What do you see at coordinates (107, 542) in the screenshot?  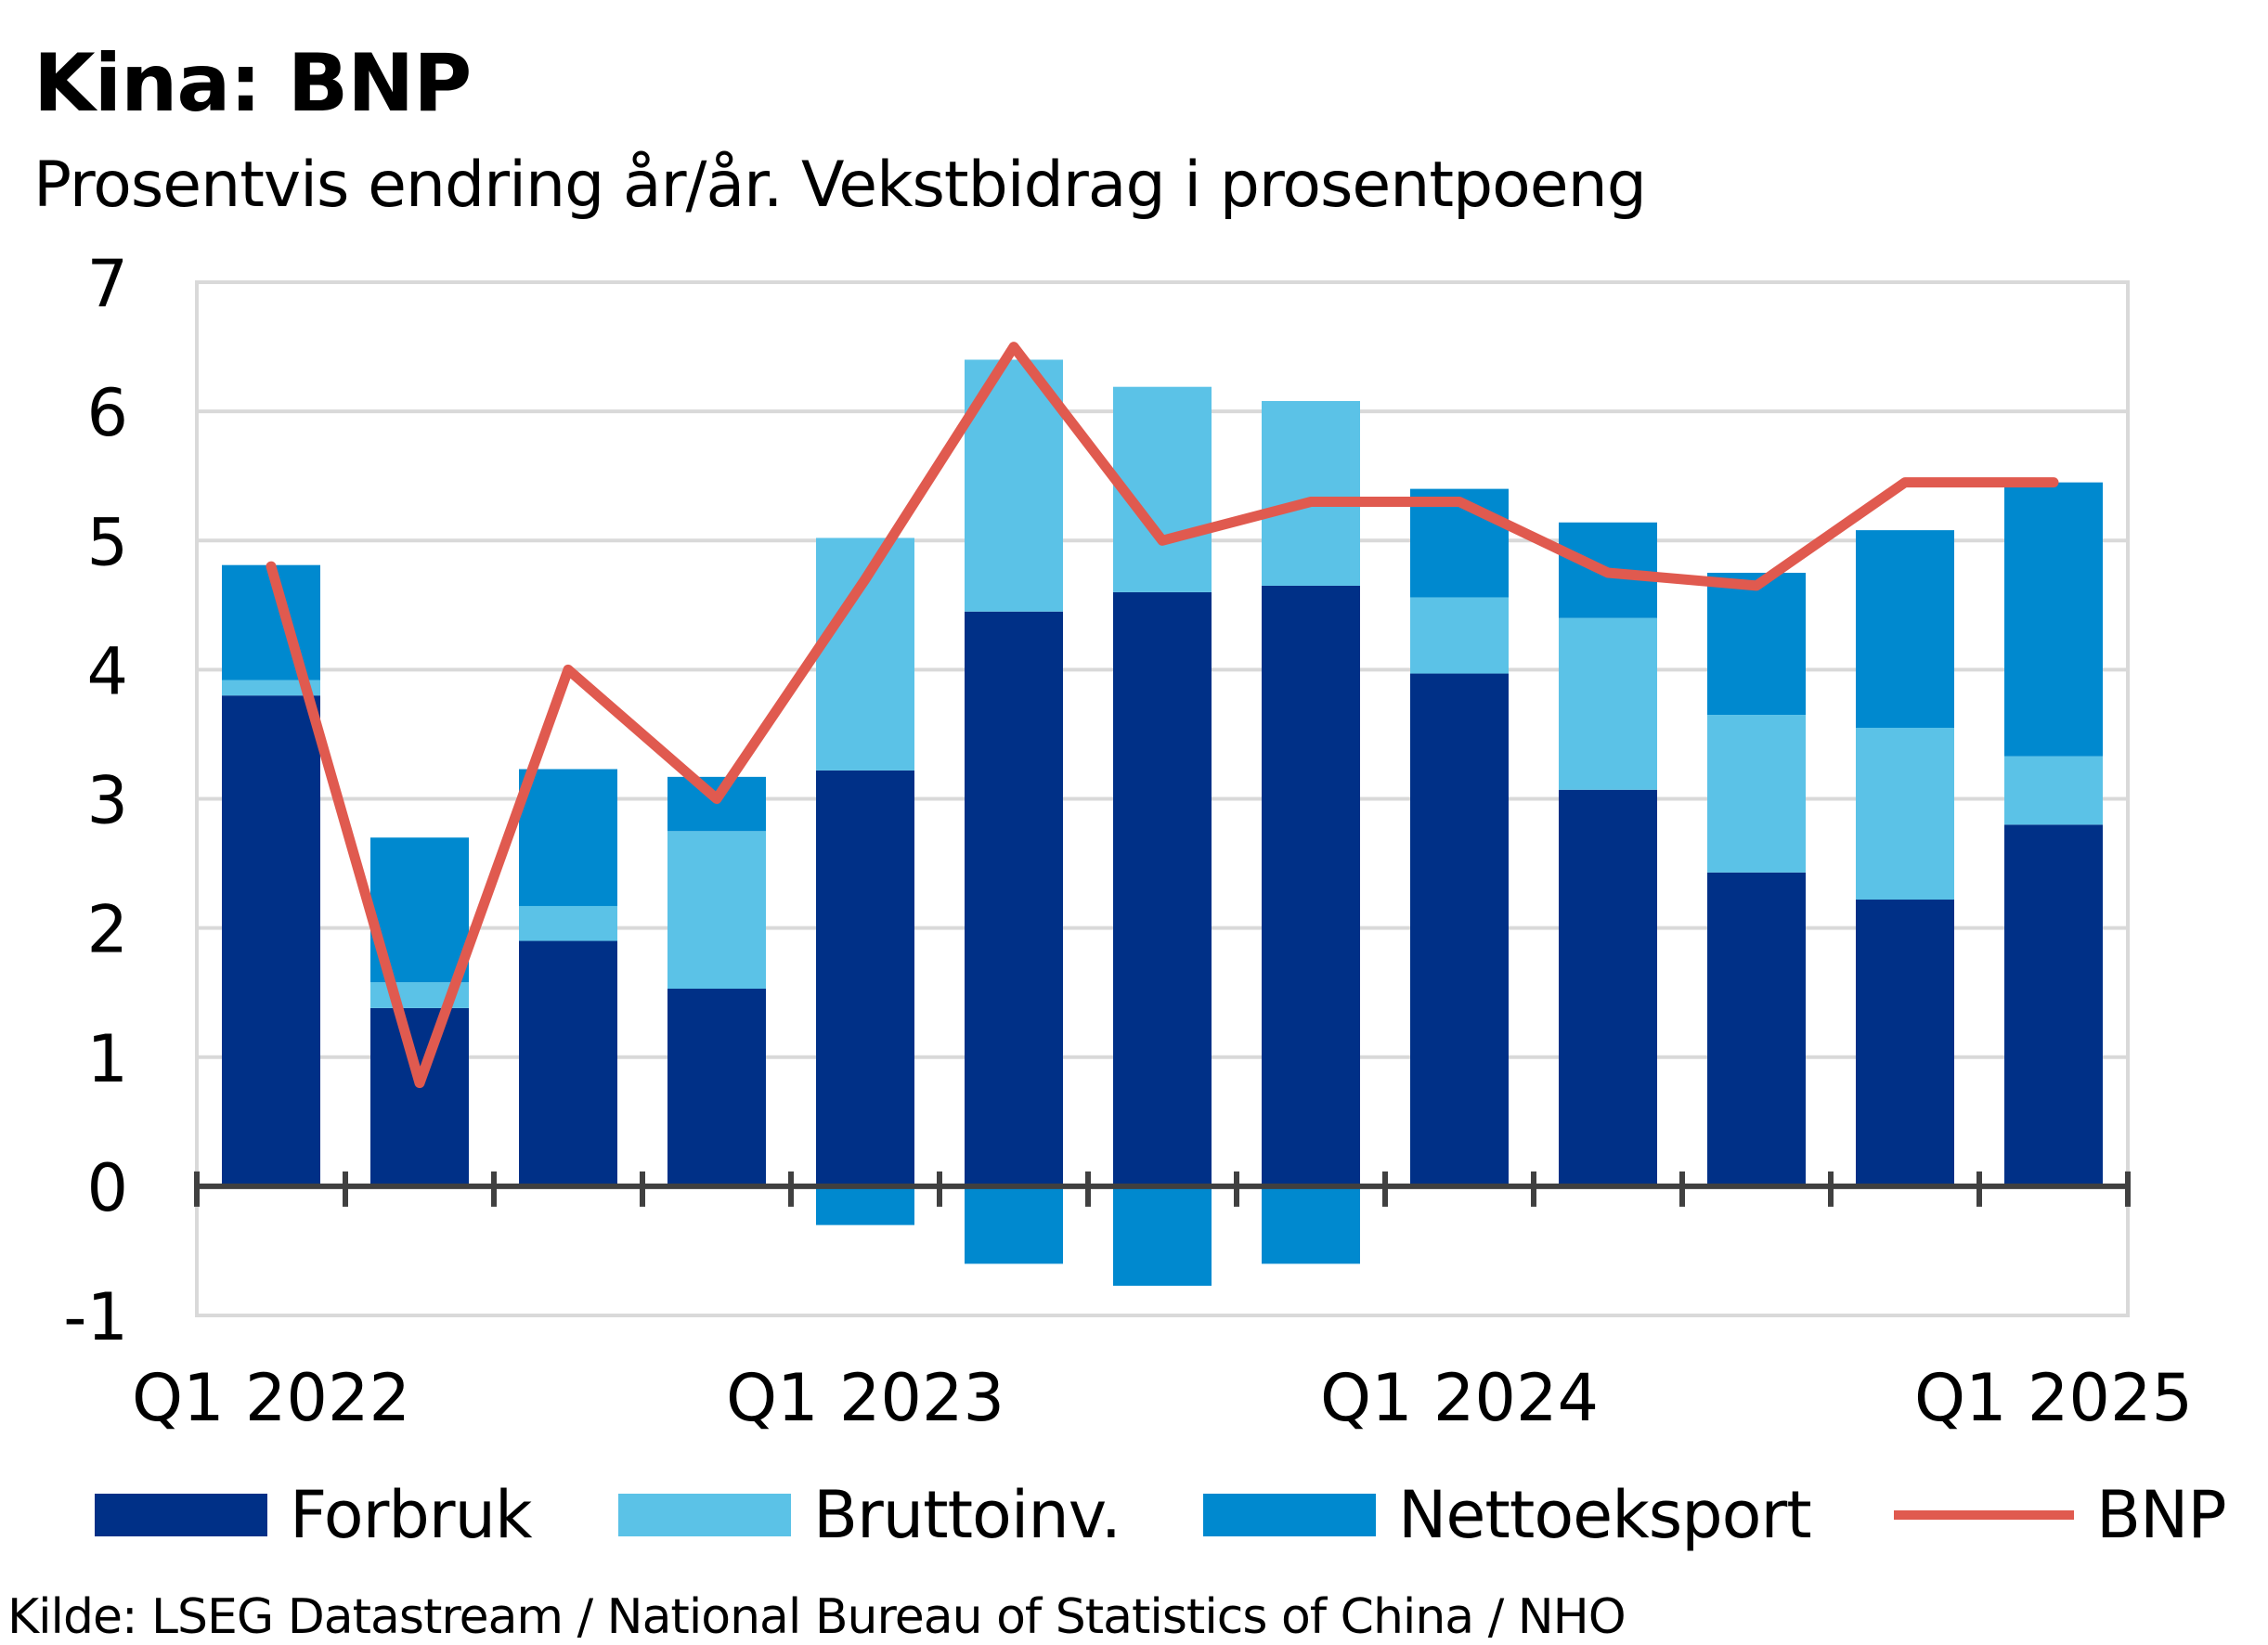 I see `y-tick-label: 5` at bounding box center [107, 542].